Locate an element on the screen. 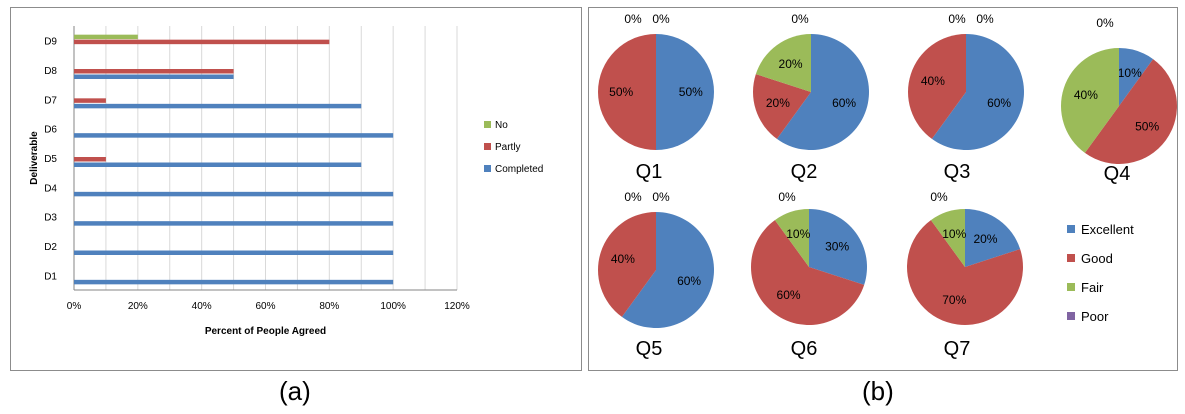 The height and width of the screenshot is (414, 1185). bar-completed-d1 is located at coordinates (234, 282).